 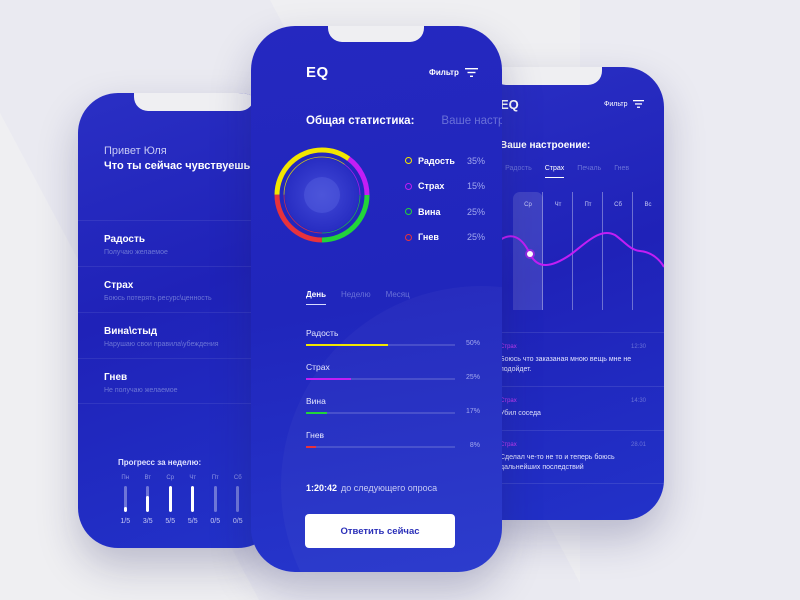 I want to click on logo: EQ, so click(x=509, y=104).